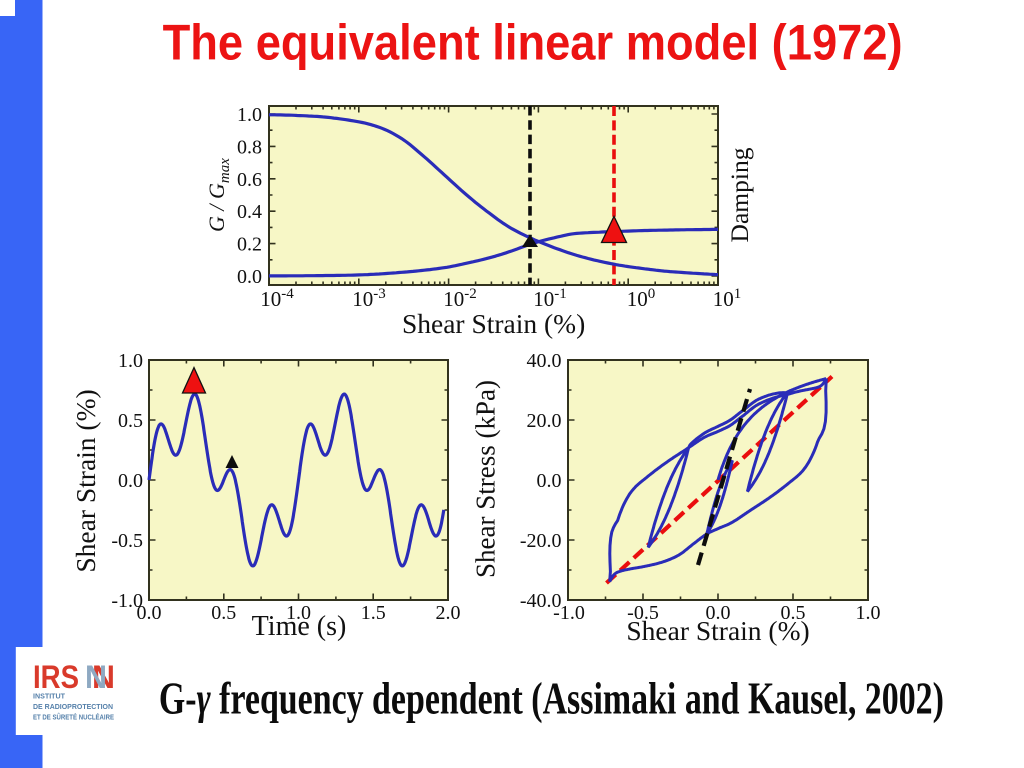  I want to click on svg-text: -40.0, so click(541, 601).